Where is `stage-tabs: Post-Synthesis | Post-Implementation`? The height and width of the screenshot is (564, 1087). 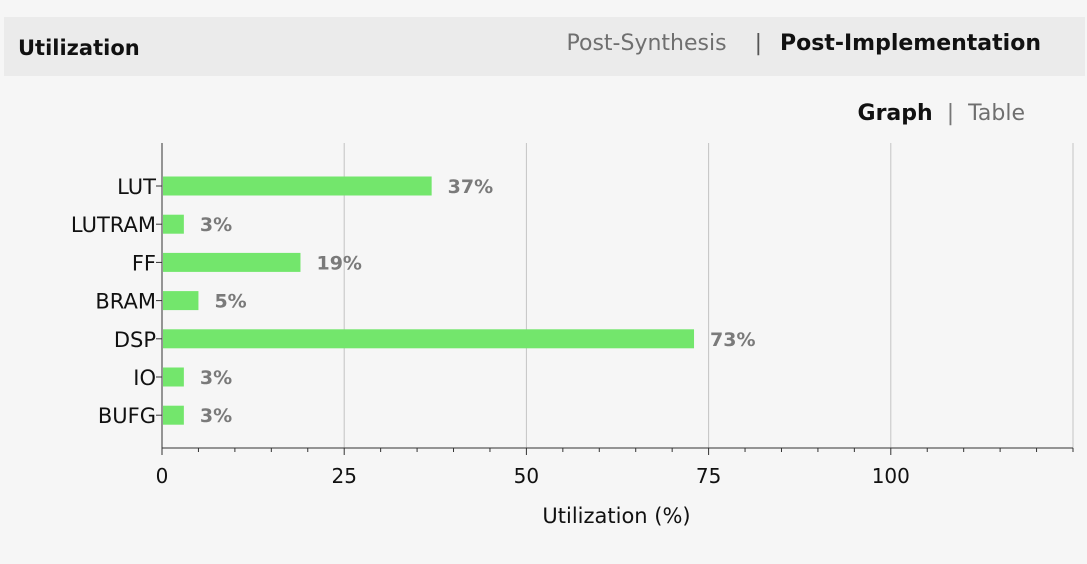
stage-tabs: Post-Synthesis | Post-Implementation is located at coordinates (804, 43).